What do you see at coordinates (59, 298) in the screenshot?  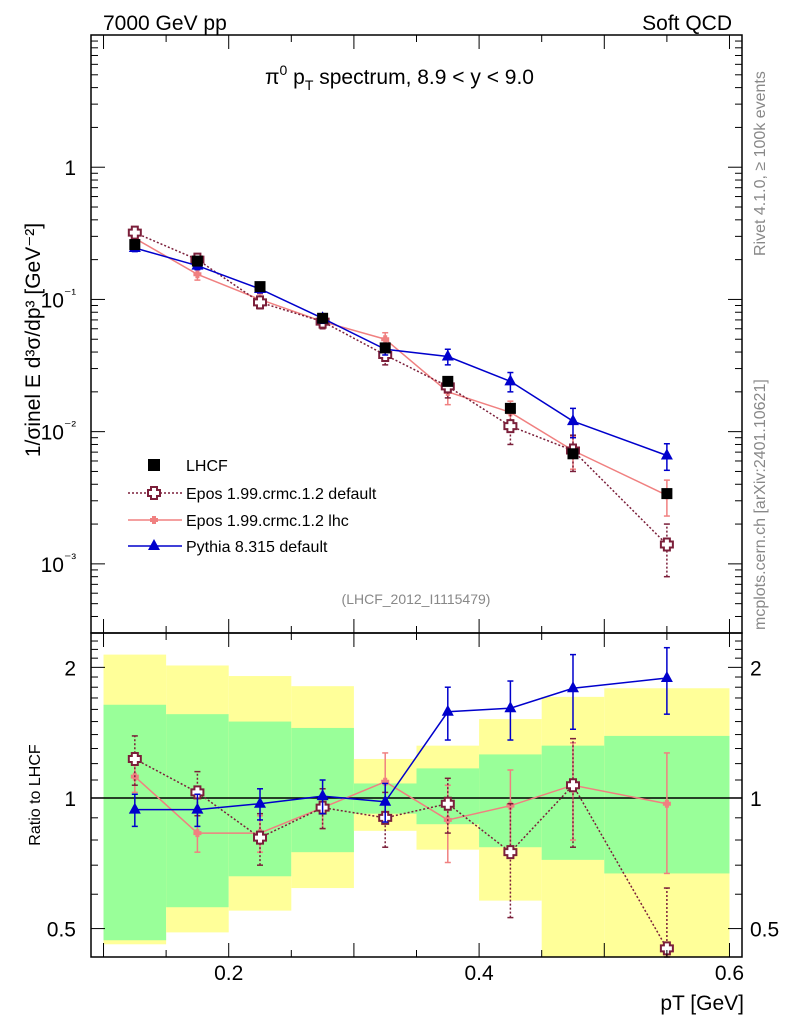 I see `y-tick-label-main: 10⁻¹` at bounding box center [59, 298].